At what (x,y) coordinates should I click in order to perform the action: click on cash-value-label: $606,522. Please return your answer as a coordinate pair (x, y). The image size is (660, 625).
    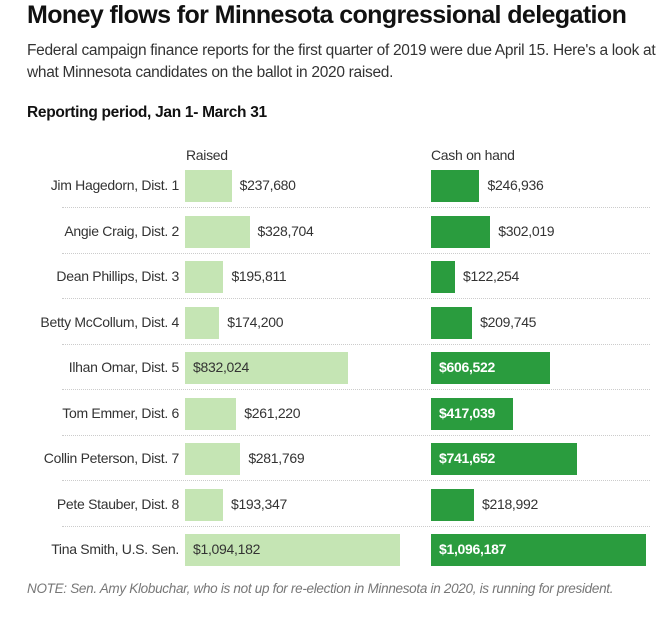
    Looking at the image, I should click on (467, 367).